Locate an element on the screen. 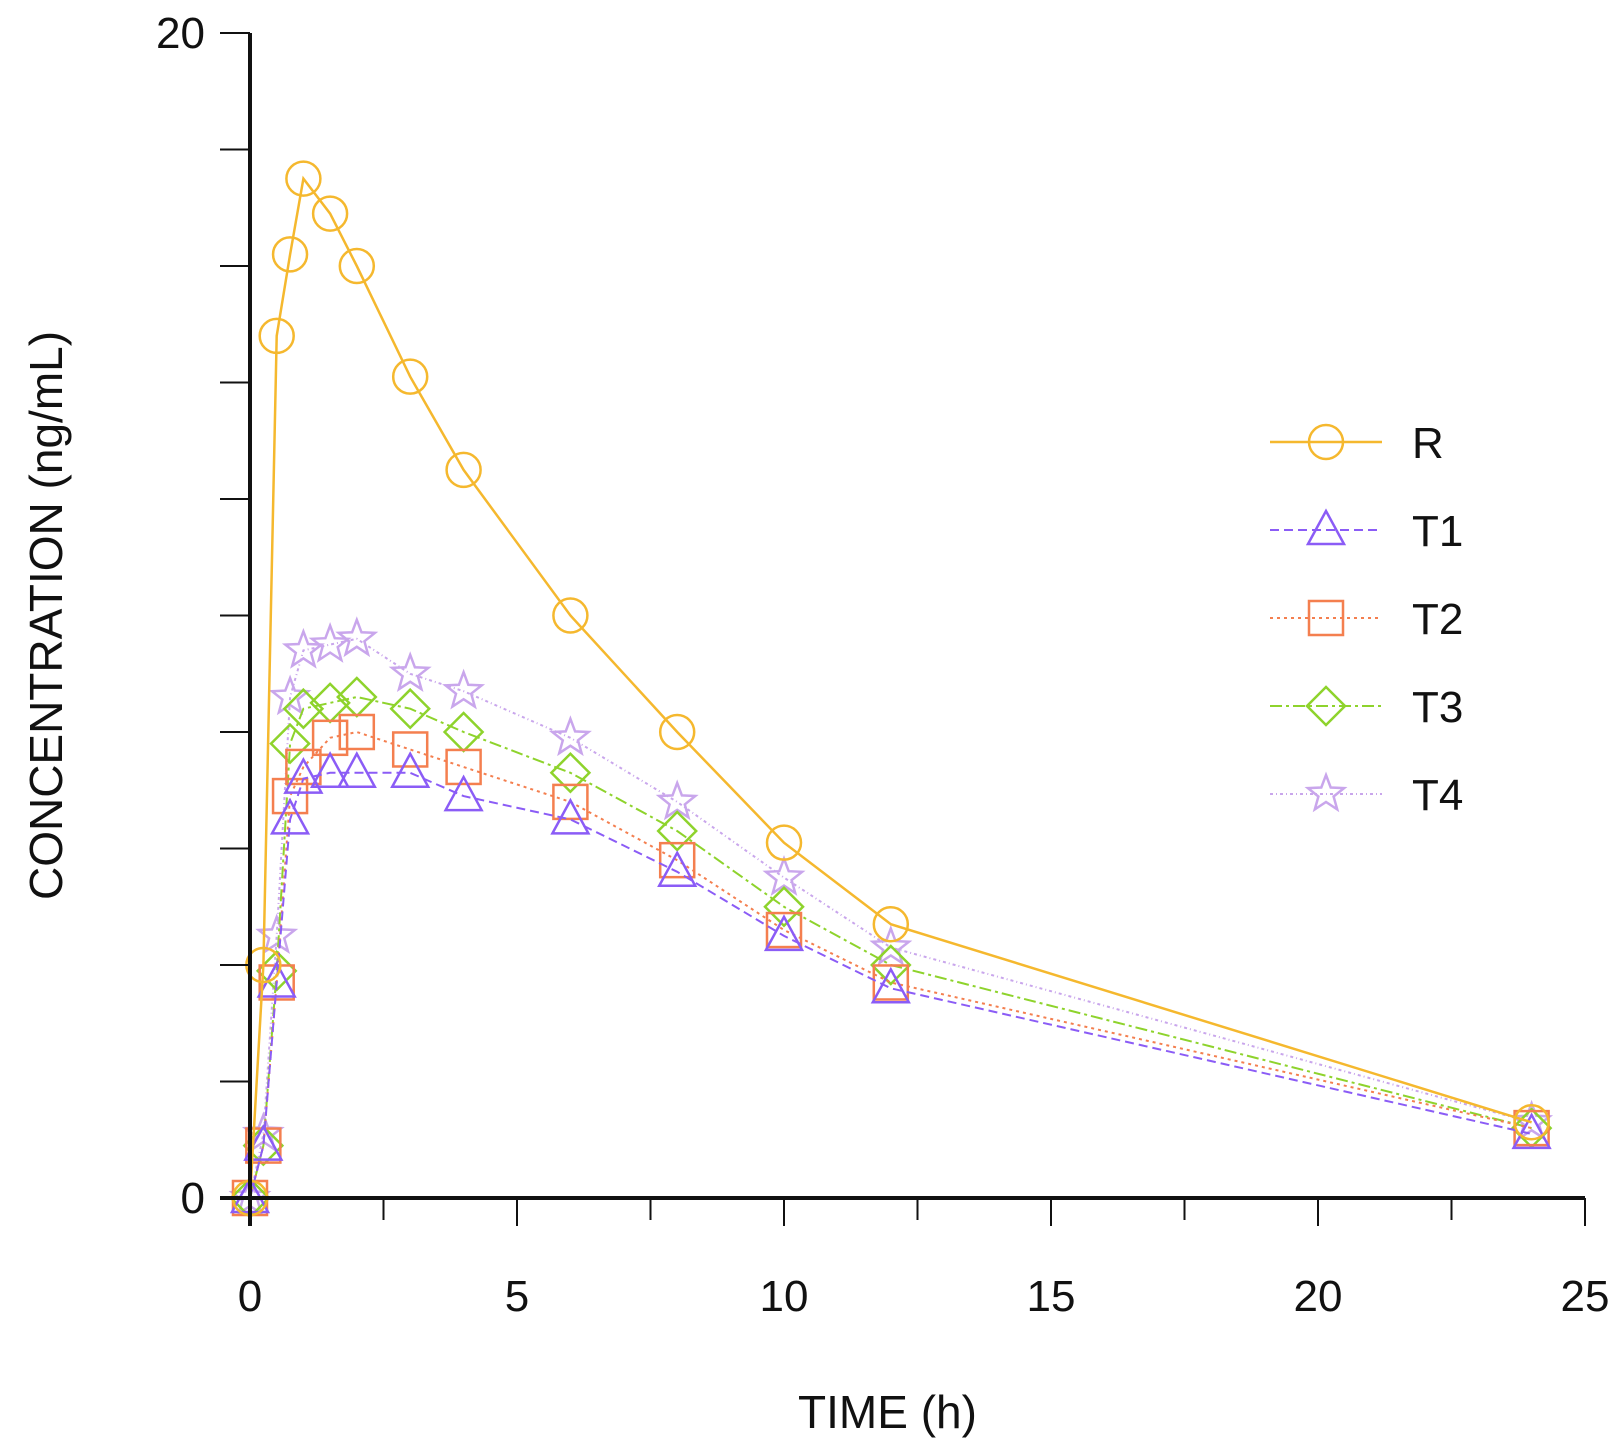 The image size is (1618, 1451). legend-marker-t2 is located at coordinates (1326, 618).